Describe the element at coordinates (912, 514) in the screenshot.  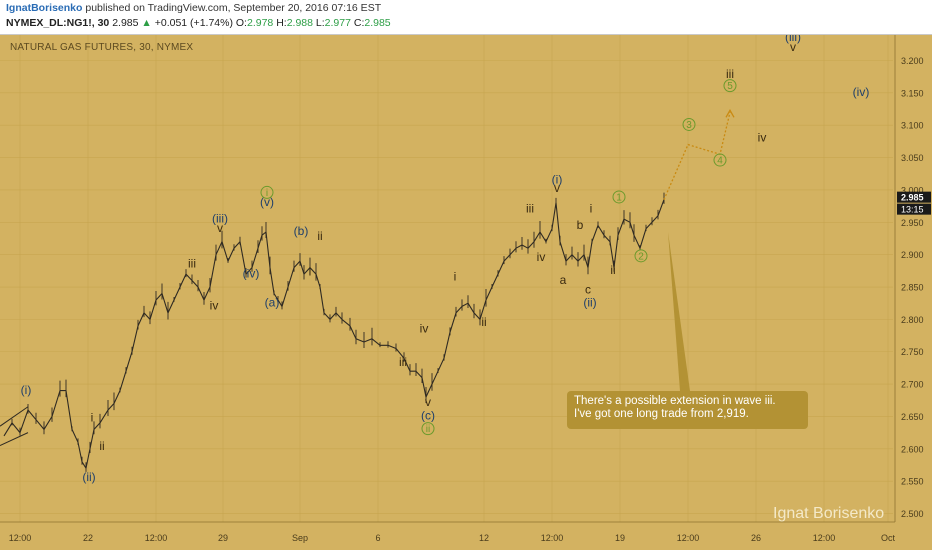
I see `y-tick-label: 2.500` at that location.